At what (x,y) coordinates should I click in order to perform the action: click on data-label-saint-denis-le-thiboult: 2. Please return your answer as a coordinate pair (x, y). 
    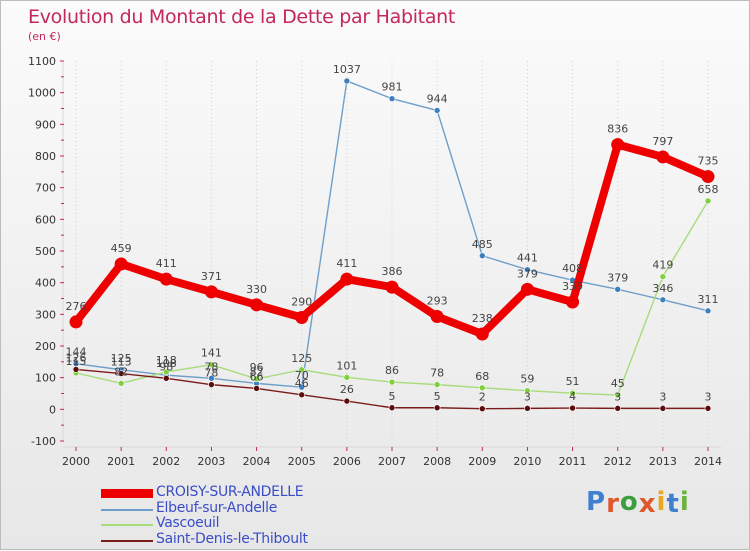
    Looking at the image, I should click on (482, 397).